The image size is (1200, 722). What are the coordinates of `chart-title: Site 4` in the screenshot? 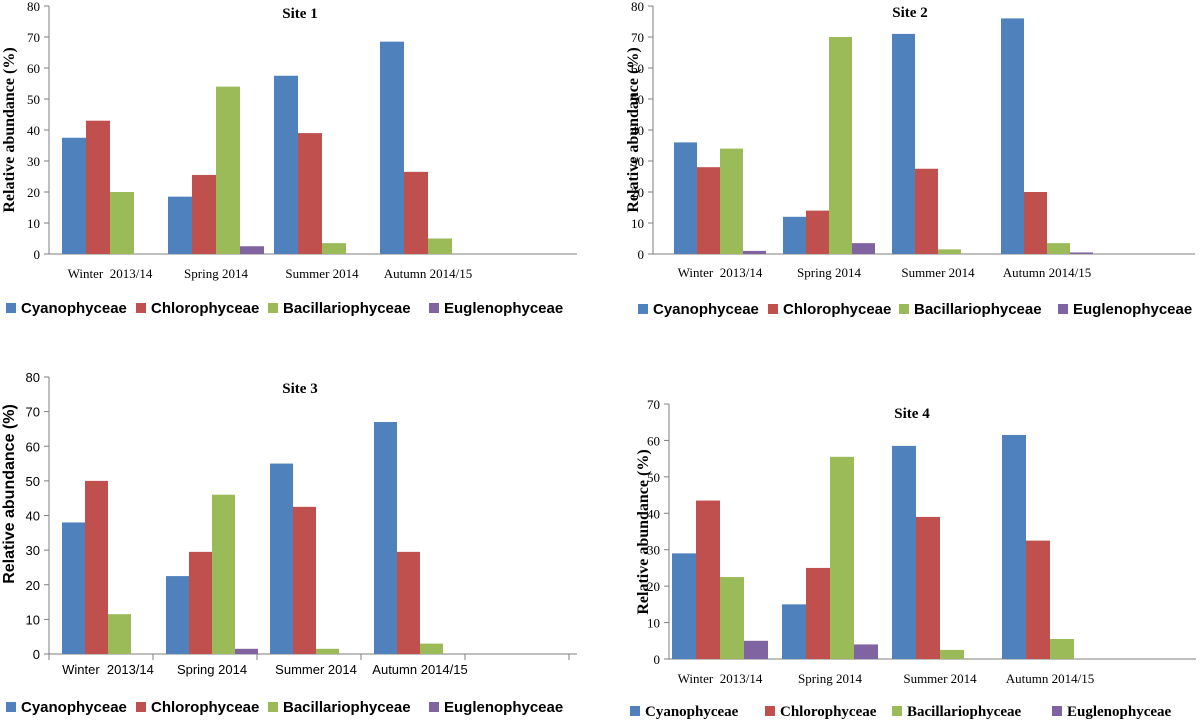 It's located at (912, 414).